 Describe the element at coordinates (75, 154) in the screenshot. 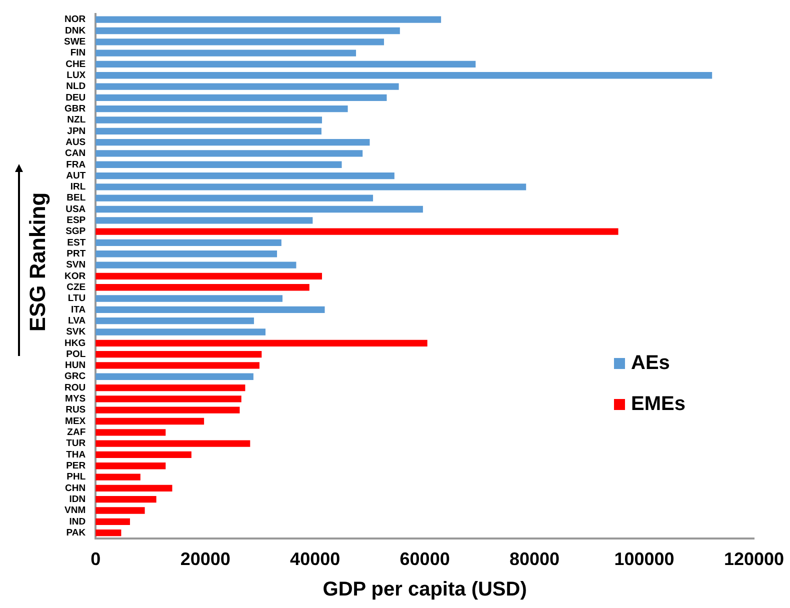

I see `y-tick-label: CAN` at that location.